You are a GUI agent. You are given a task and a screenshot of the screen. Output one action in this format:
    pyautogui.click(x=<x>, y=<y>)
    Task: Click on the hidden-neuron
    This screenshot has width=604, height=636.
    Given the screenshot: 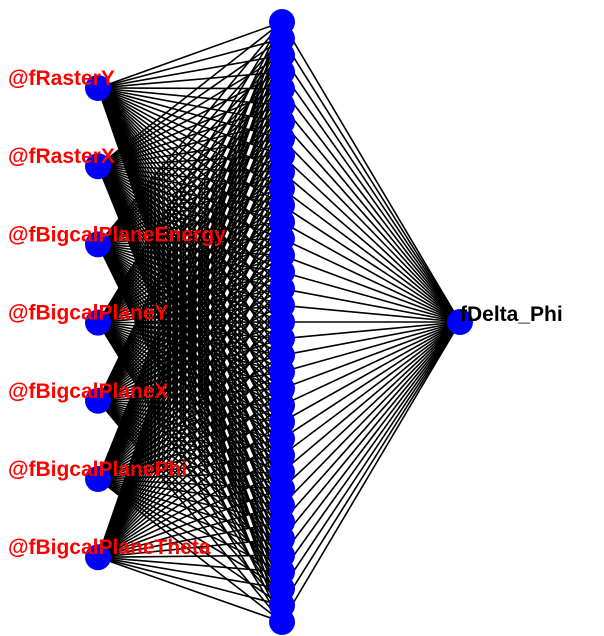 What is the action you would take?
    pyautogui.click(x=282, y=622)
    